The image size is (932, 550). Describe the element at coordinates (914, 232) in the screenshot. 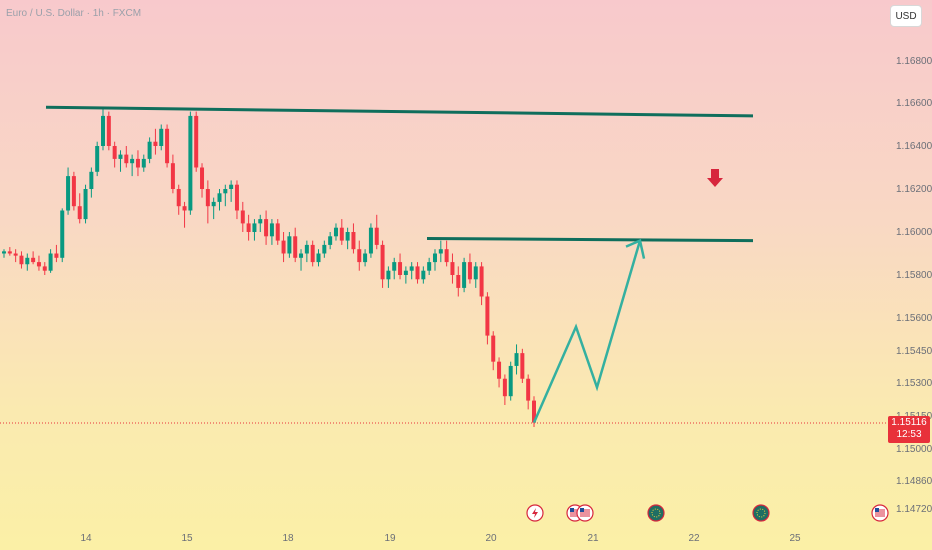

I see `y-tick-label: 1.16000` at that location.